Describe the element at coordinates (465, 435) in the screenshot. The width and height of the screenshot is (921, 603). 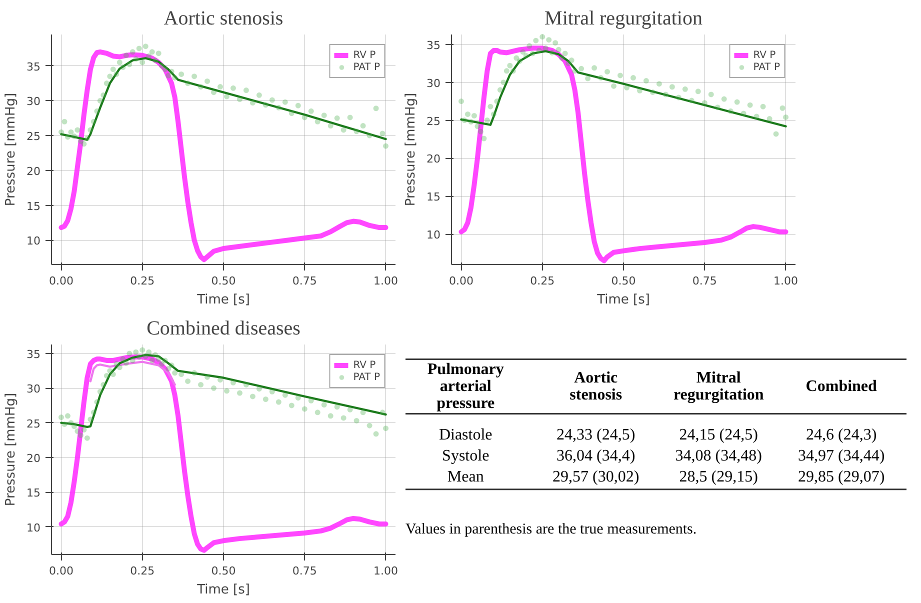
I see `category-label: Diastole` at that location.